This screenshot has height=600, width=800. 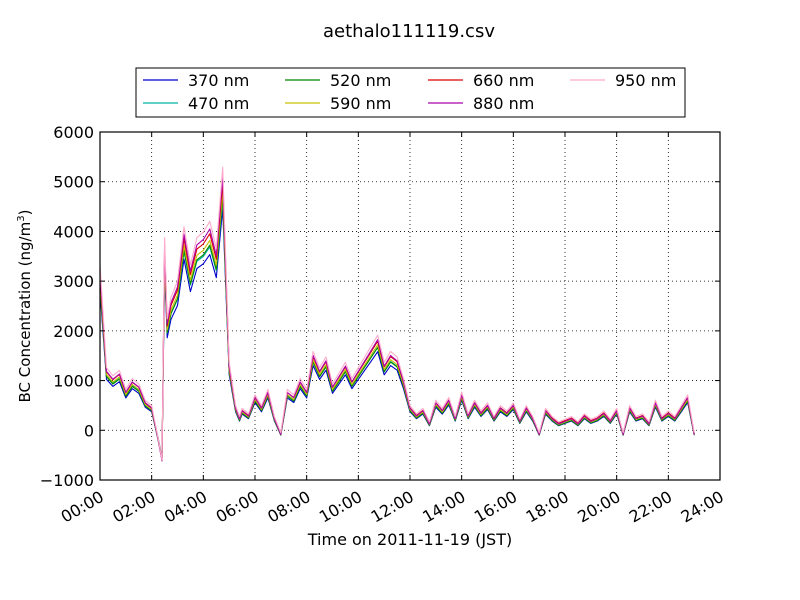 I want to click on legend-box, so click(x=410, y=92).